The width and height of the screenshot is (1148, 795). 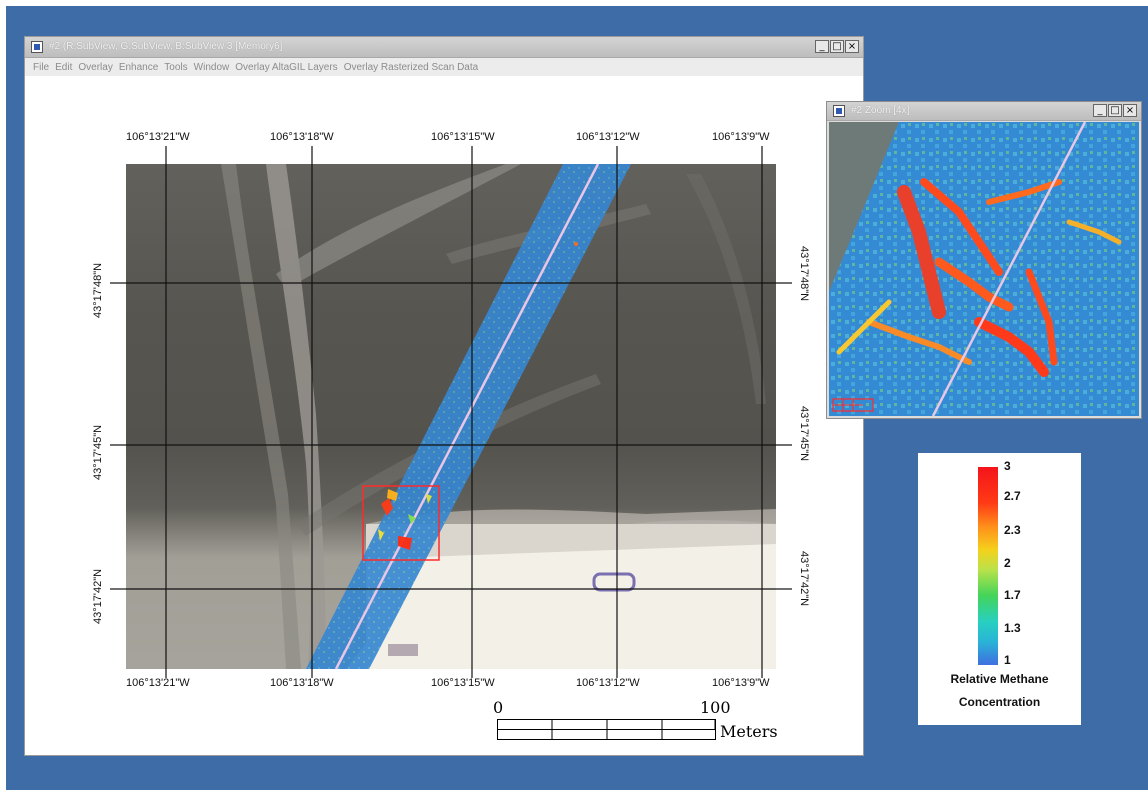 I want to click on legend-color-bar, so click(x=988, y=566).